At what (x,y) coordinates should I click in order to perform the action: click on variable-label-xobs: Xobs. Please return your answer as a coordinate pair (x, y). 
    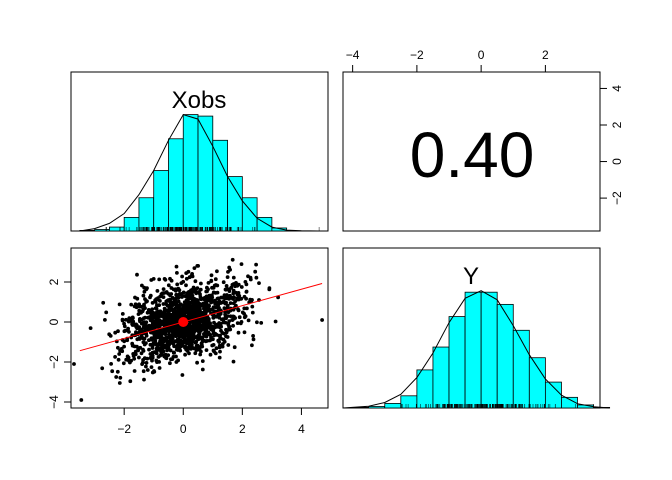
    Looking at the image, I should click on (199, 100).